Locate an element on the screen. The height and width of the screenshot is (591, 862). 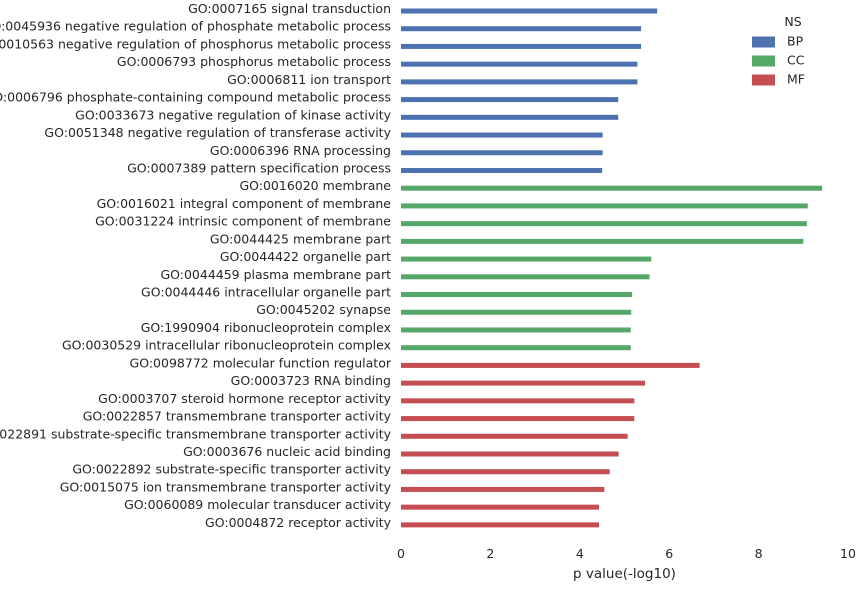
category-label: GO:0007165 signal transduction is located at coordinates (289, 8).